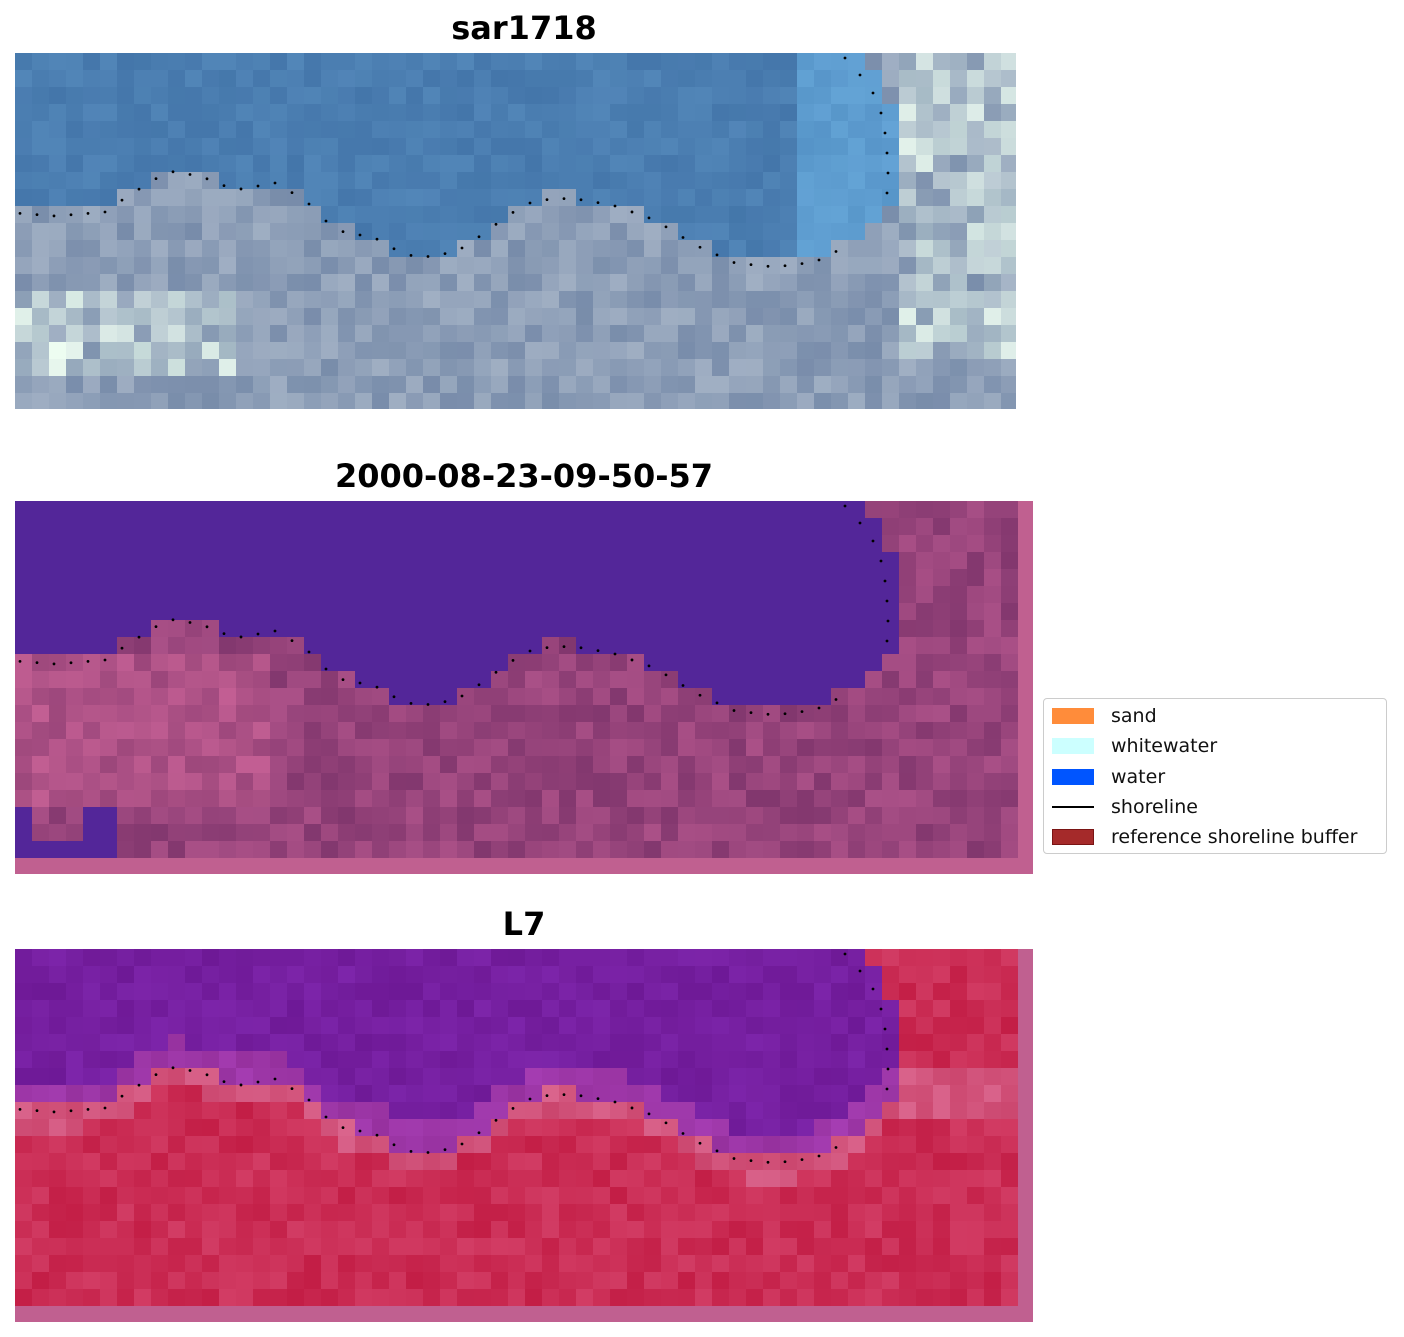  What do you see at coordinates (1234, 837) in the screenshot?
I see `legend-label: reference shoreline buffer` at bounding box center [1234, 837].